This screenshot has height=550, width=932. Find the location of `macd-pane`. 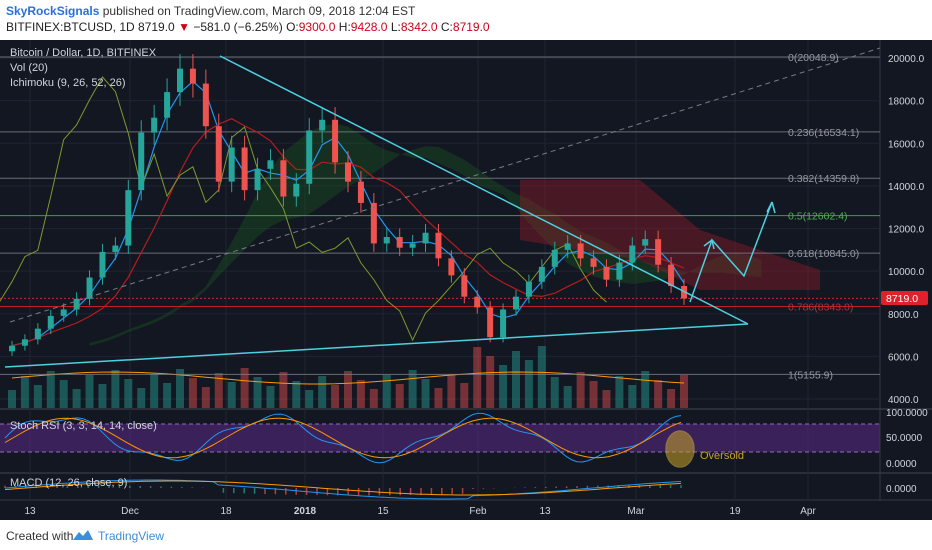

macd-pane is located at coordinates (440, 487).